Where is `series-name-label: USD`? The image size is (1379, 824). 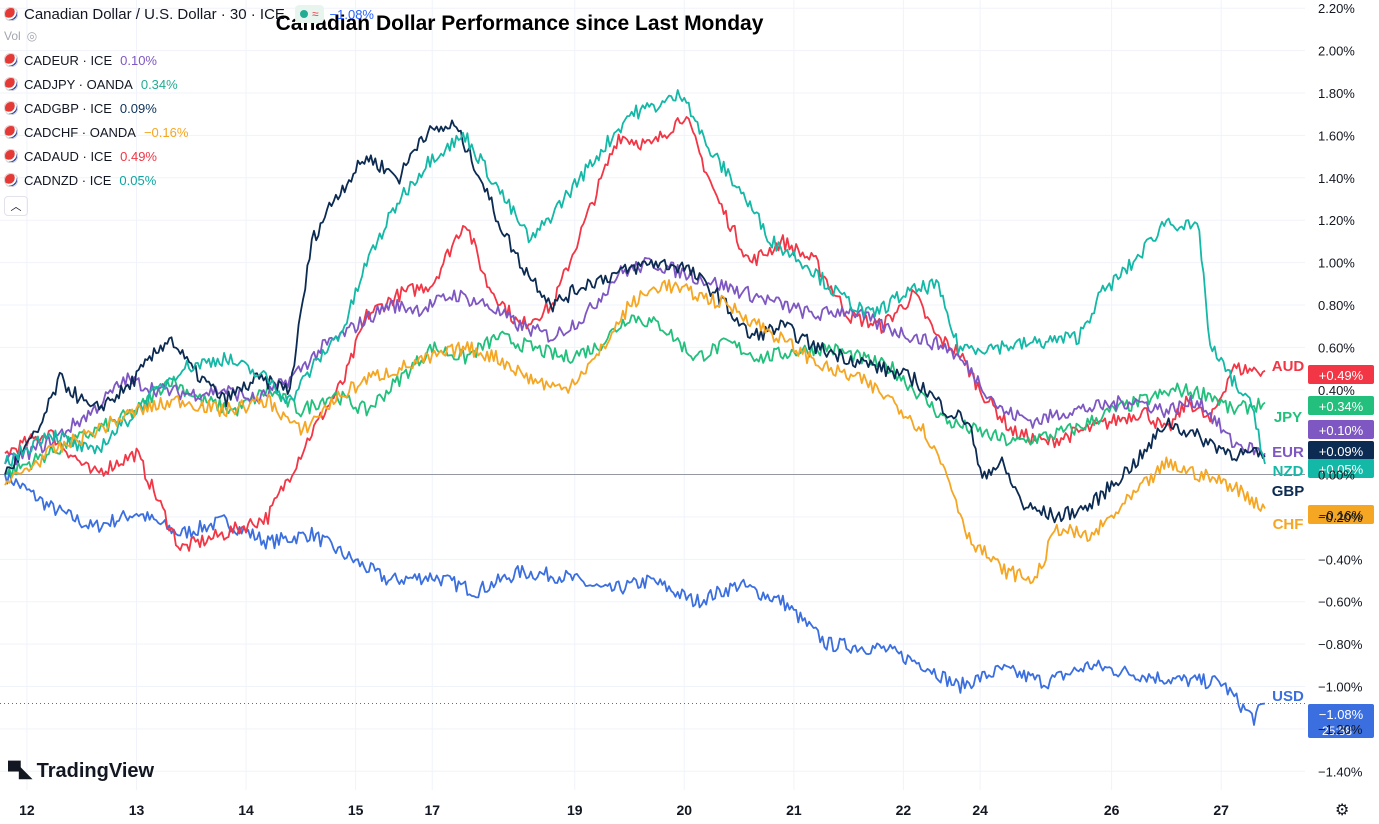
series-name-label: USD is located at coordinates (1288, 696).